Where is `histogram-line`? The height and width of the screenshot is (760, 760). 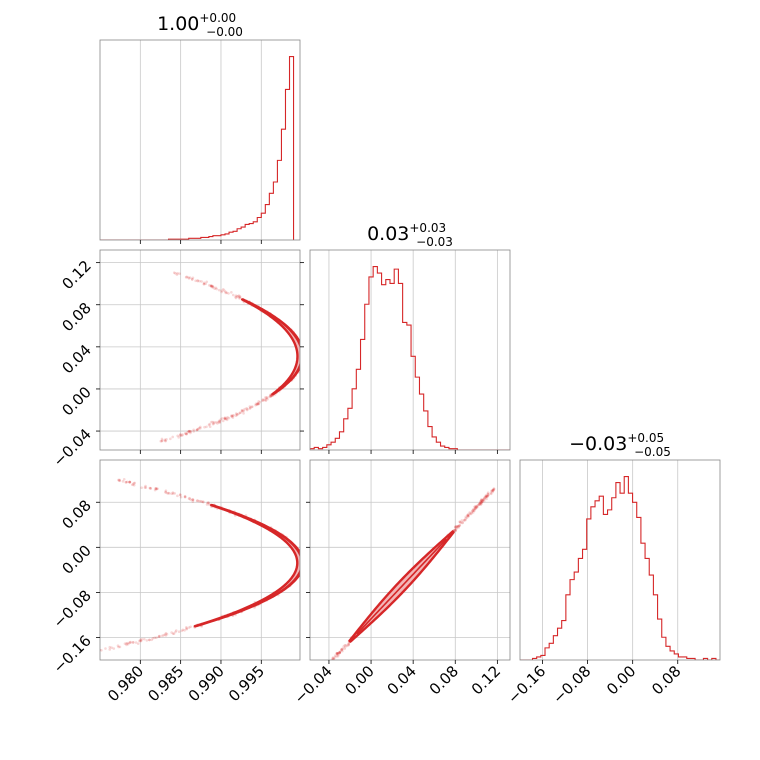
histogram-line is located at coordinates (620, 567).